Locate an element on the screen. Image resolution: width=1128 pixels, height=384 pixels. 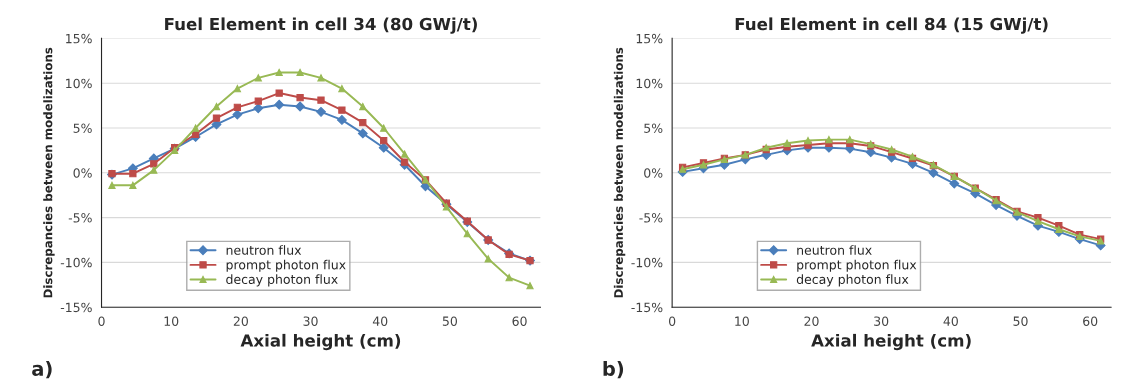
chart-title: Fuel Element in cell 34 (80 GWj/t) is located at coordinates (321, 25).